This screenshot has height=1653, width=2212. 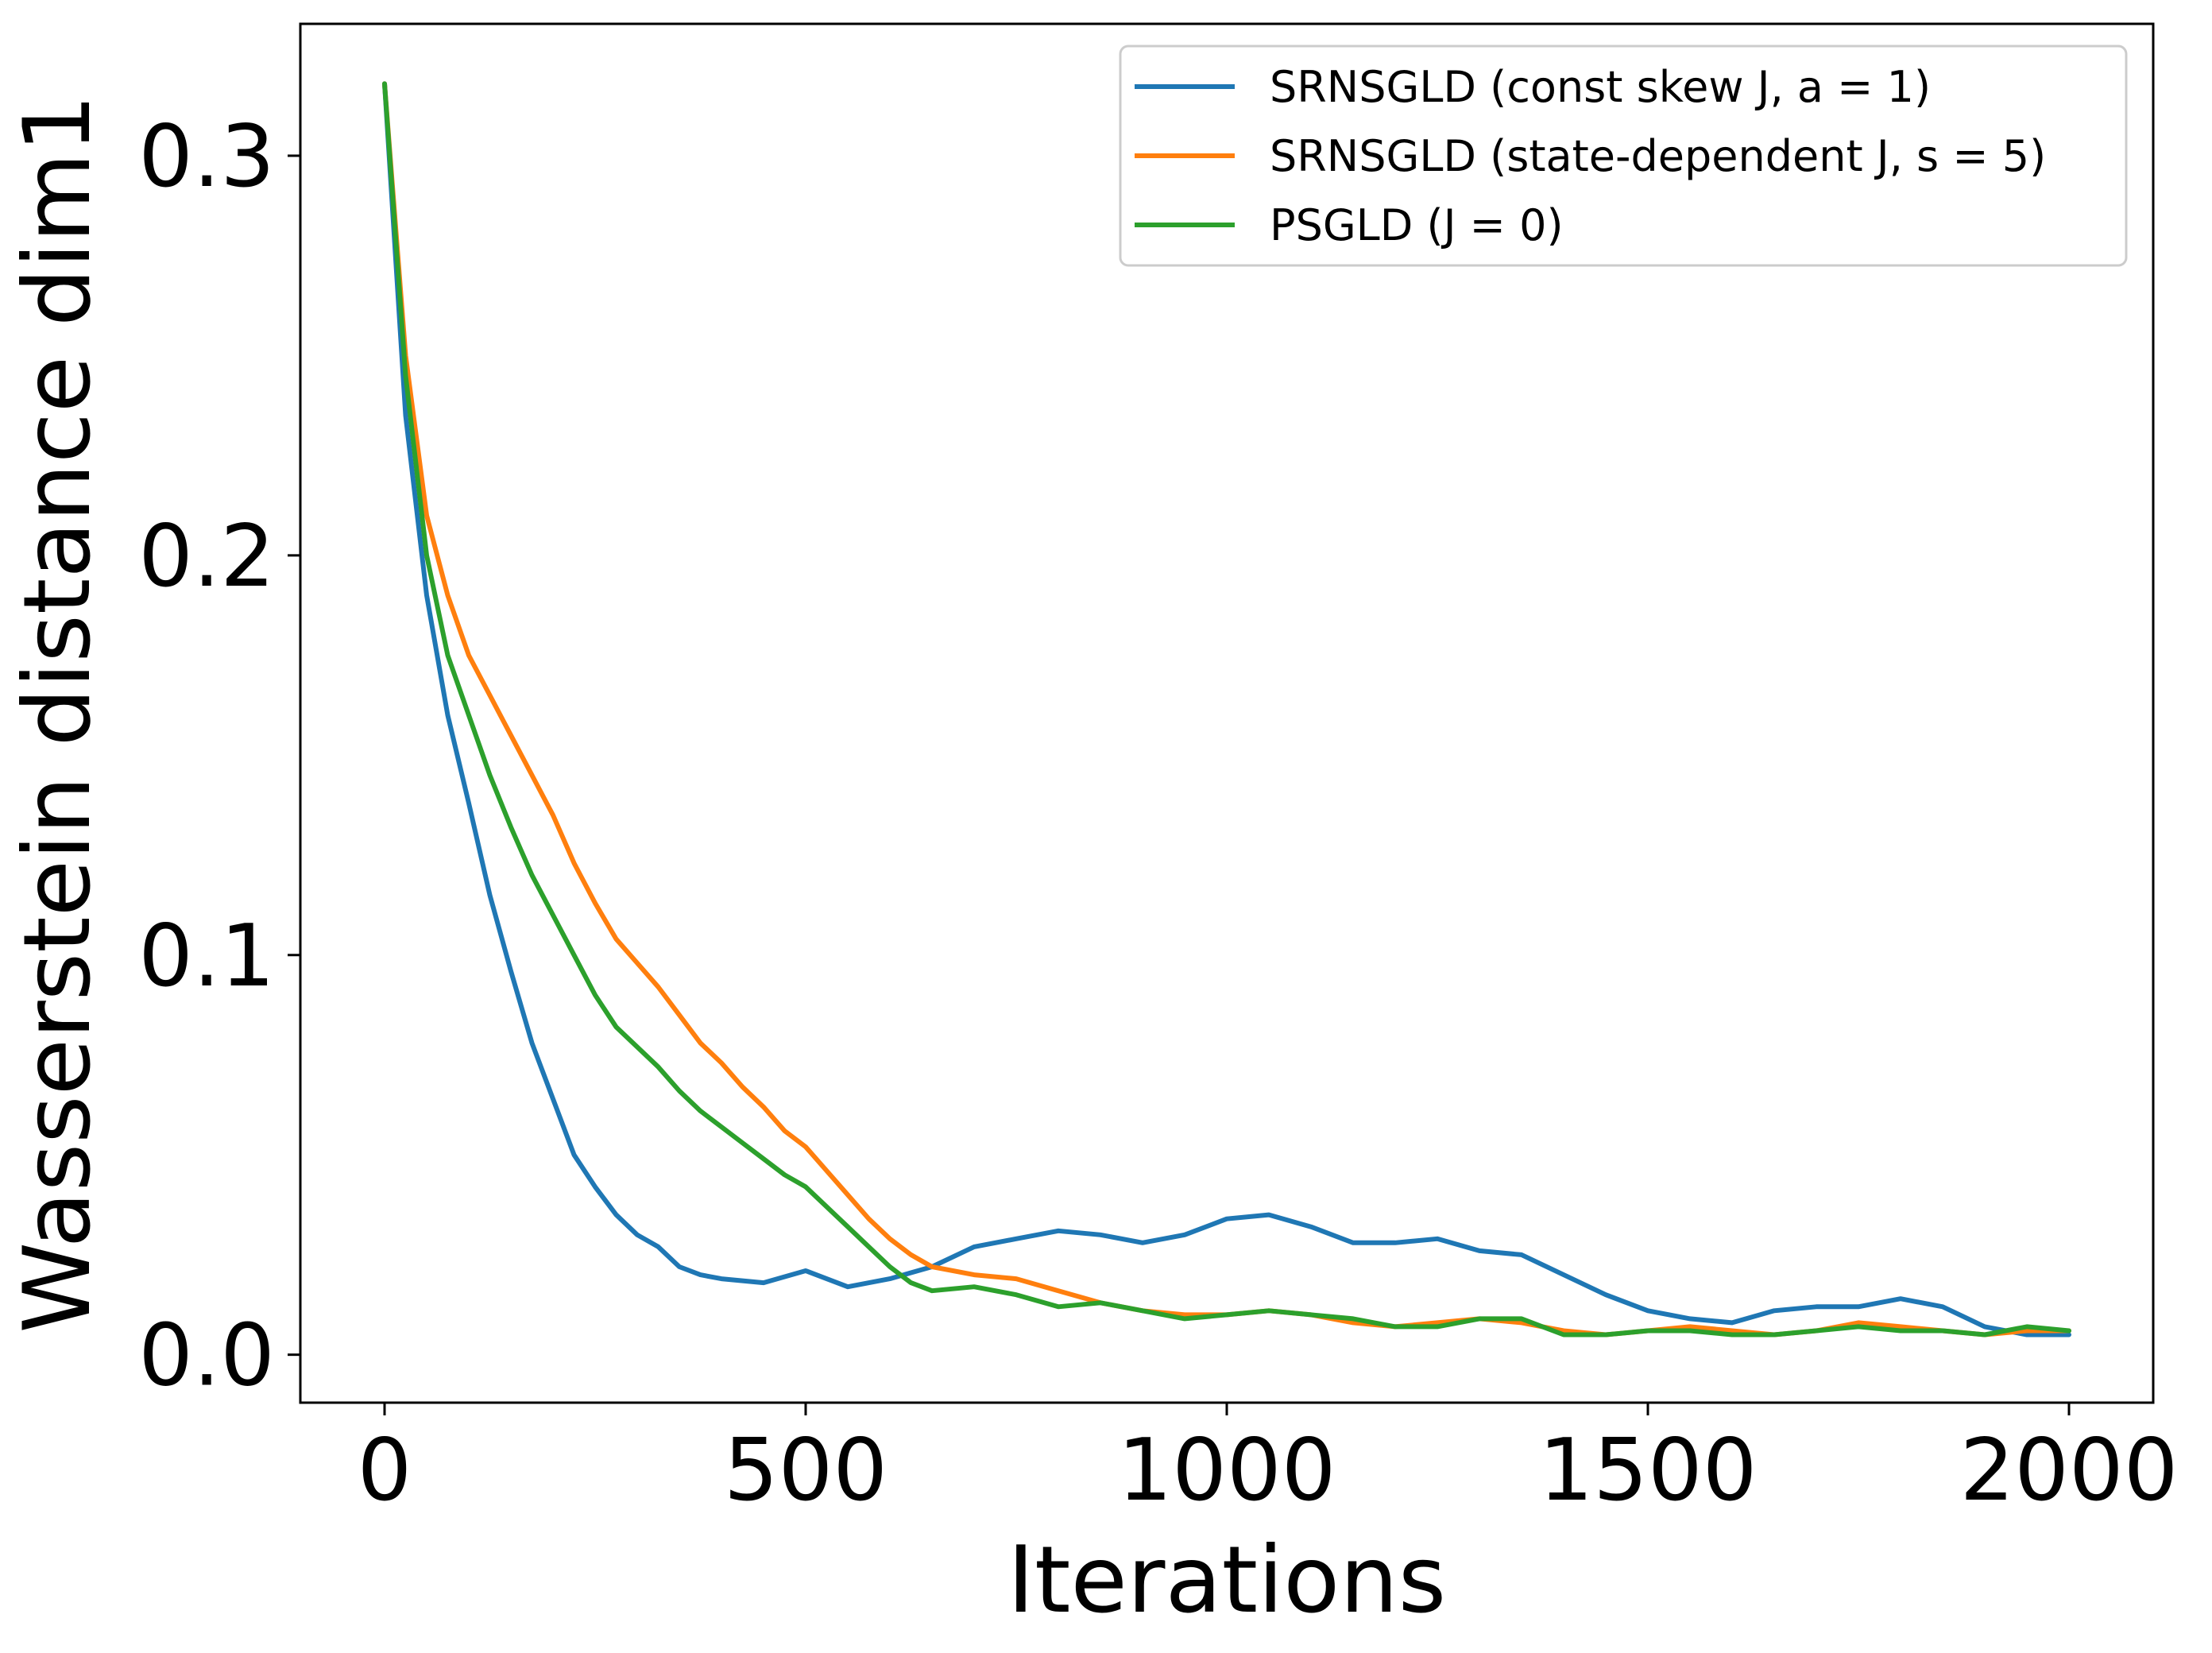 What do you see at coordinates (1417, 225) in the screenshot?
I see `legend-label-3: PSGLD (J = 0)` at bounding box center [1417, 225].